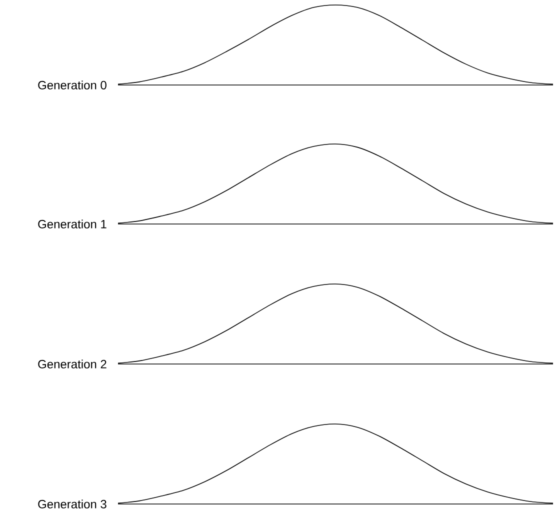 The height and width of the screenshot is (513, 554). Describe the element at coordinates (72, 224) in the screenshot. I see `y-axis-title: Generation 1` at that location.